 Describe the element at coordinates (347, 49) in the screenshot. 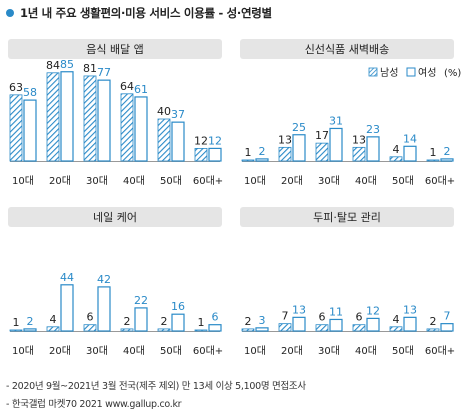

I see `panel-title: 신선식품 새벽배송` at that location.